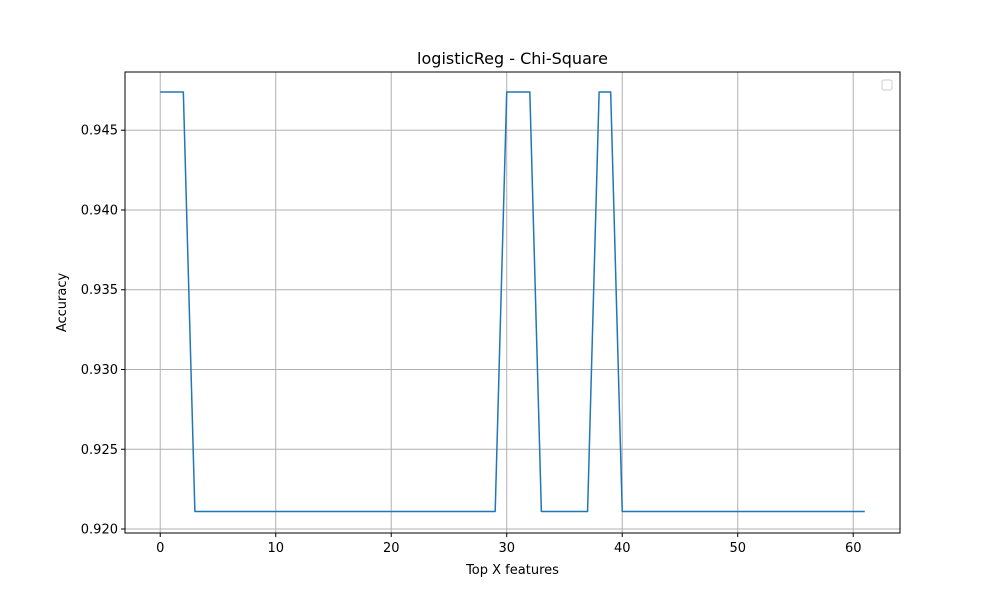 The width and height of the screenshot is (1000, 600). What do you see at coordinates (275, 548) in the screenshot?
I see `x-tick-label: 10` at bounding box center [275, 548].